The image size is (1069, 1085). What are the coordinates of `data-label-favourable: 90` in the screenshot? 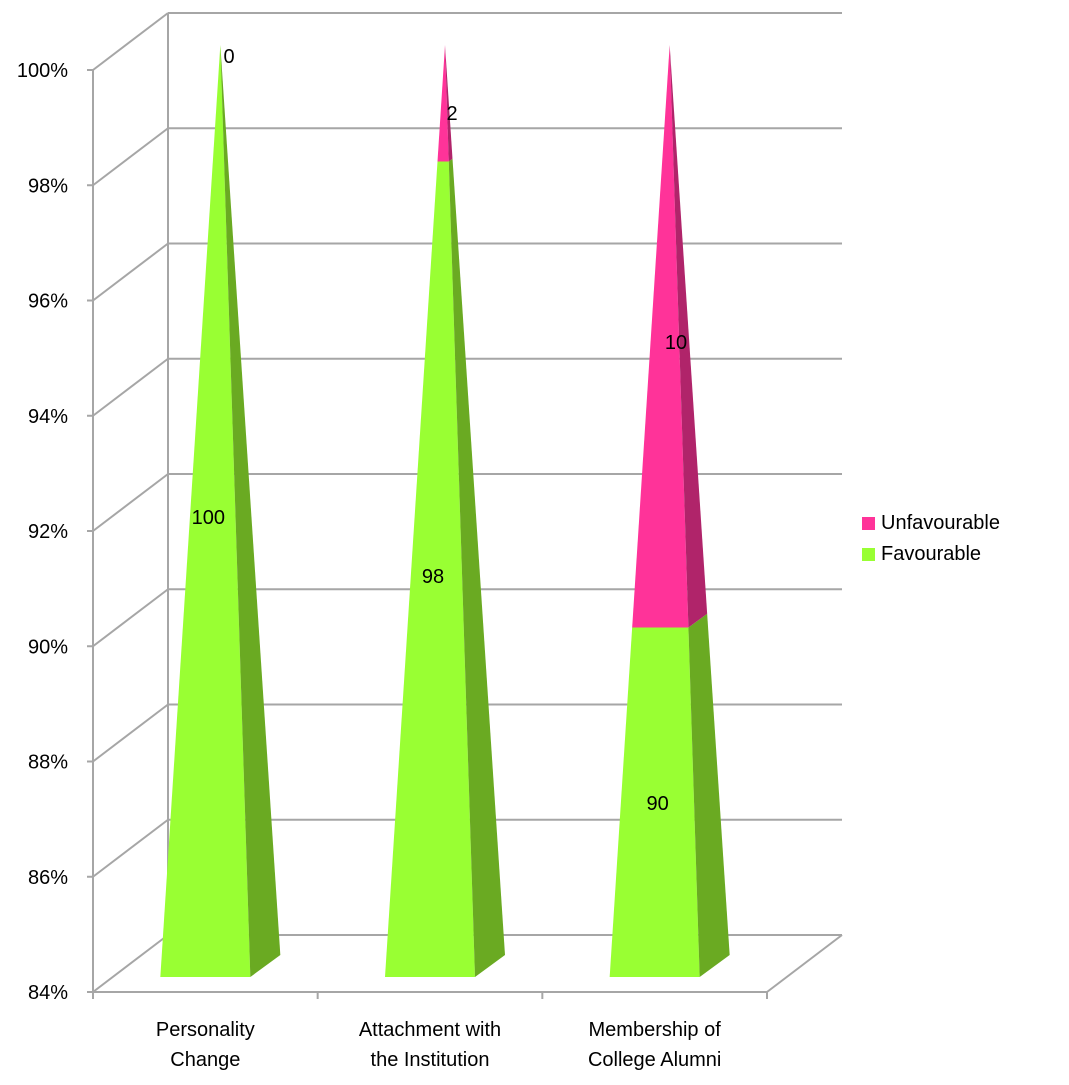 It's located at (658, 804).